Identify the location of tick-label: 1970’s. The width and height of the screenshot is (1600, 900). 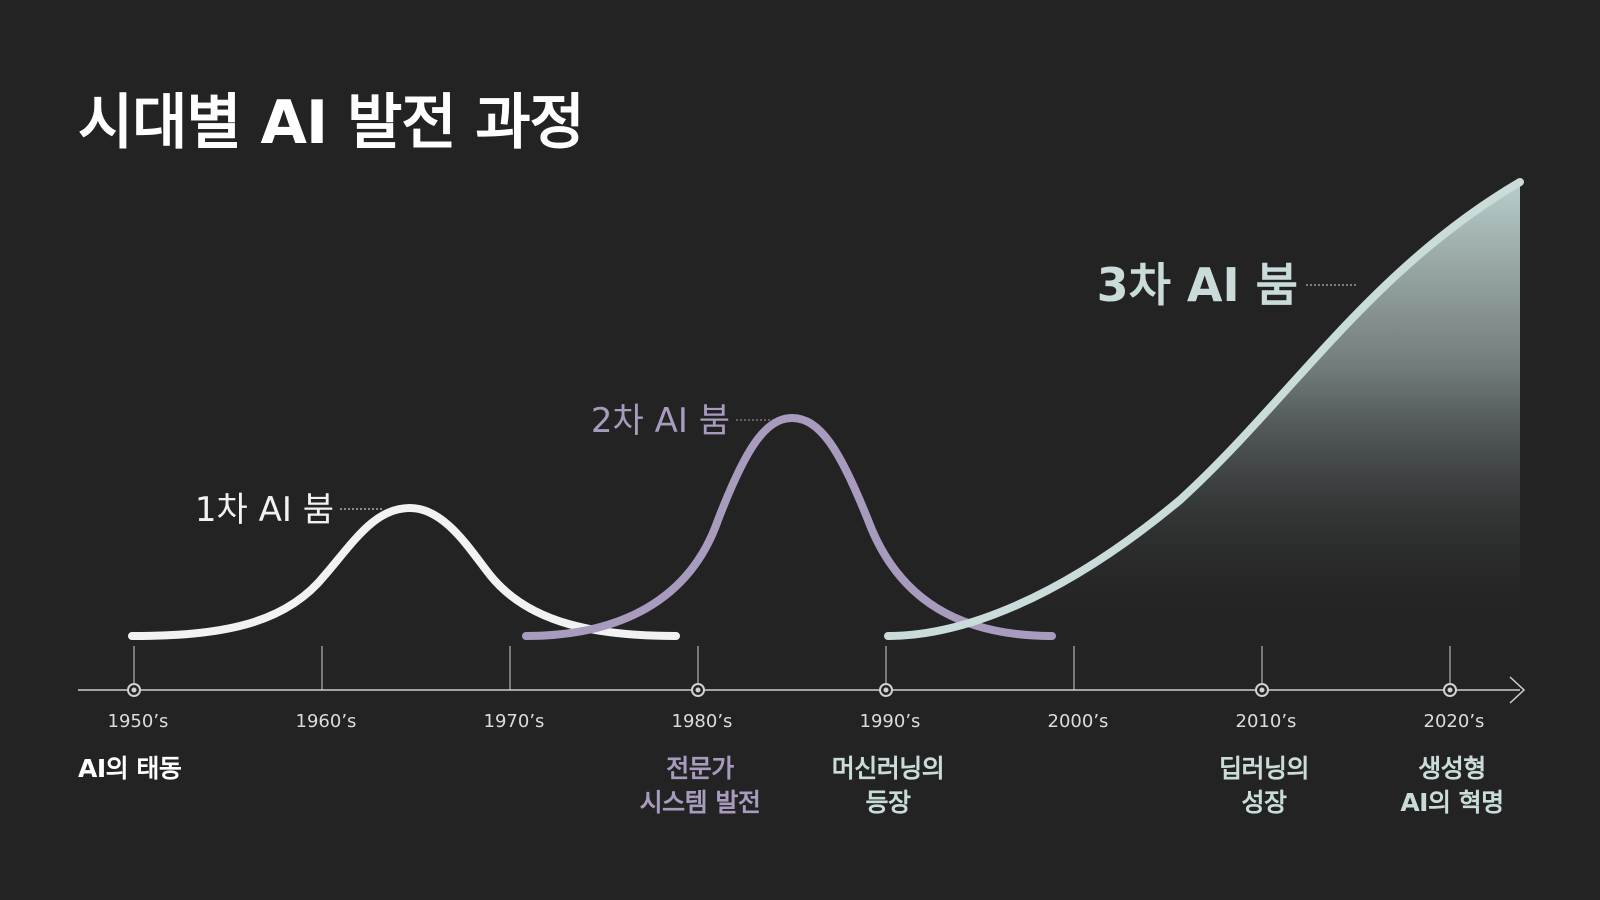
(514, 721).